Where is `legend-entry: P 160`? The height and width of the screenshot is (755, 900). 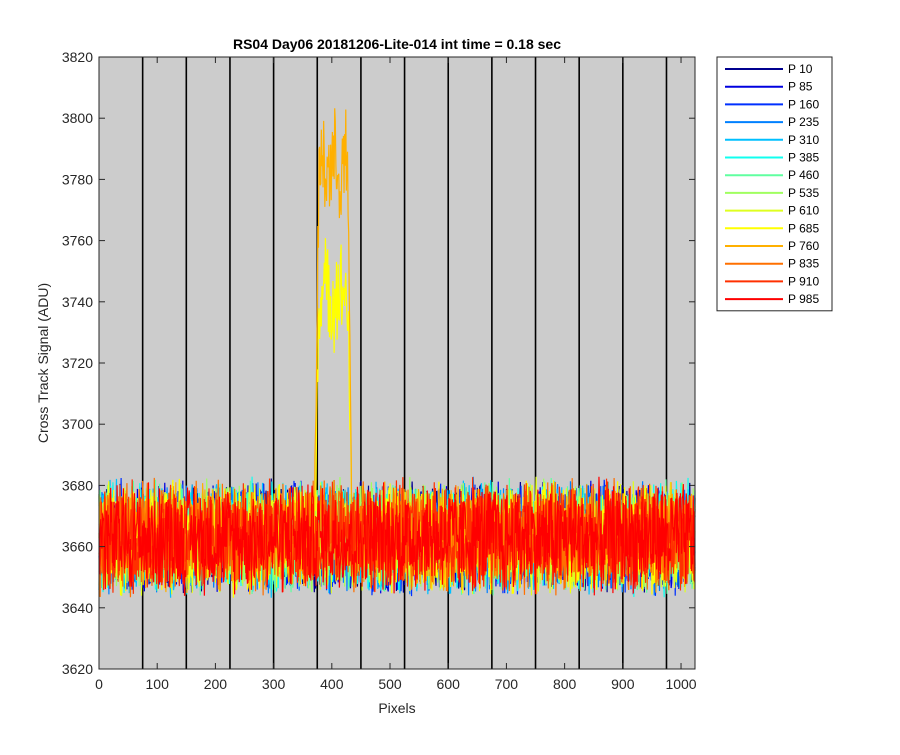
legend-entry: P 160 is located at coordinates (803, 104).